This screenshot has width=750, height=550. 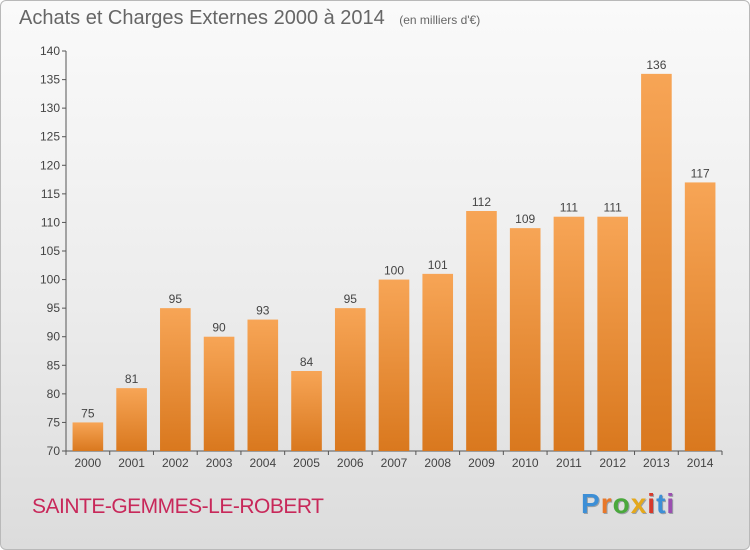 What do you see at coordinates (54, 365) in the screenshot?
I see `y-tick-label: 85` at bounding box center [54, 365].